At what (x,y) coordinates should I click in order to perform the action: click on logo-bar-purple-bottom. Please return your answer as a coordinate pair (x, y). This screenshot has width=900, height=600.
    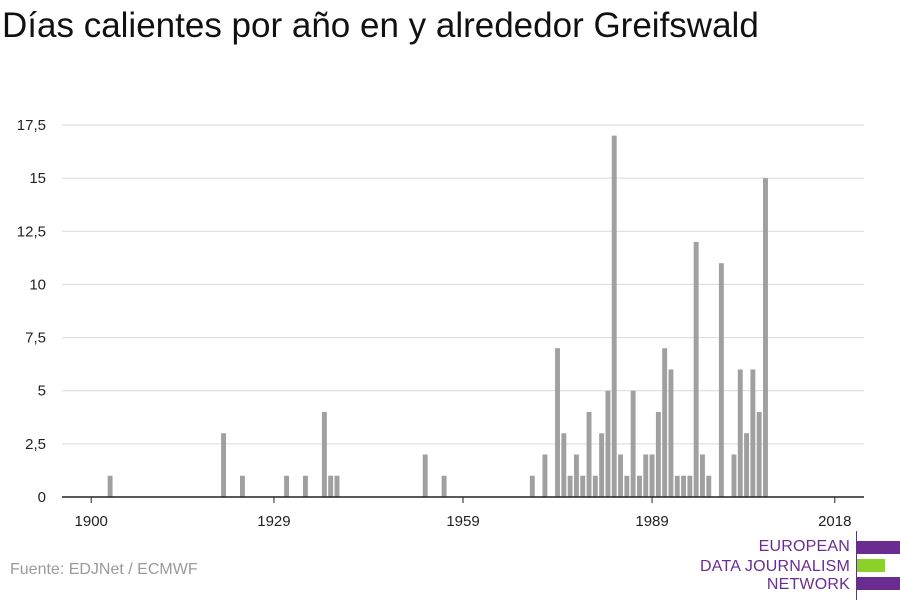
    Looking at the image, I should click on (878, 583).